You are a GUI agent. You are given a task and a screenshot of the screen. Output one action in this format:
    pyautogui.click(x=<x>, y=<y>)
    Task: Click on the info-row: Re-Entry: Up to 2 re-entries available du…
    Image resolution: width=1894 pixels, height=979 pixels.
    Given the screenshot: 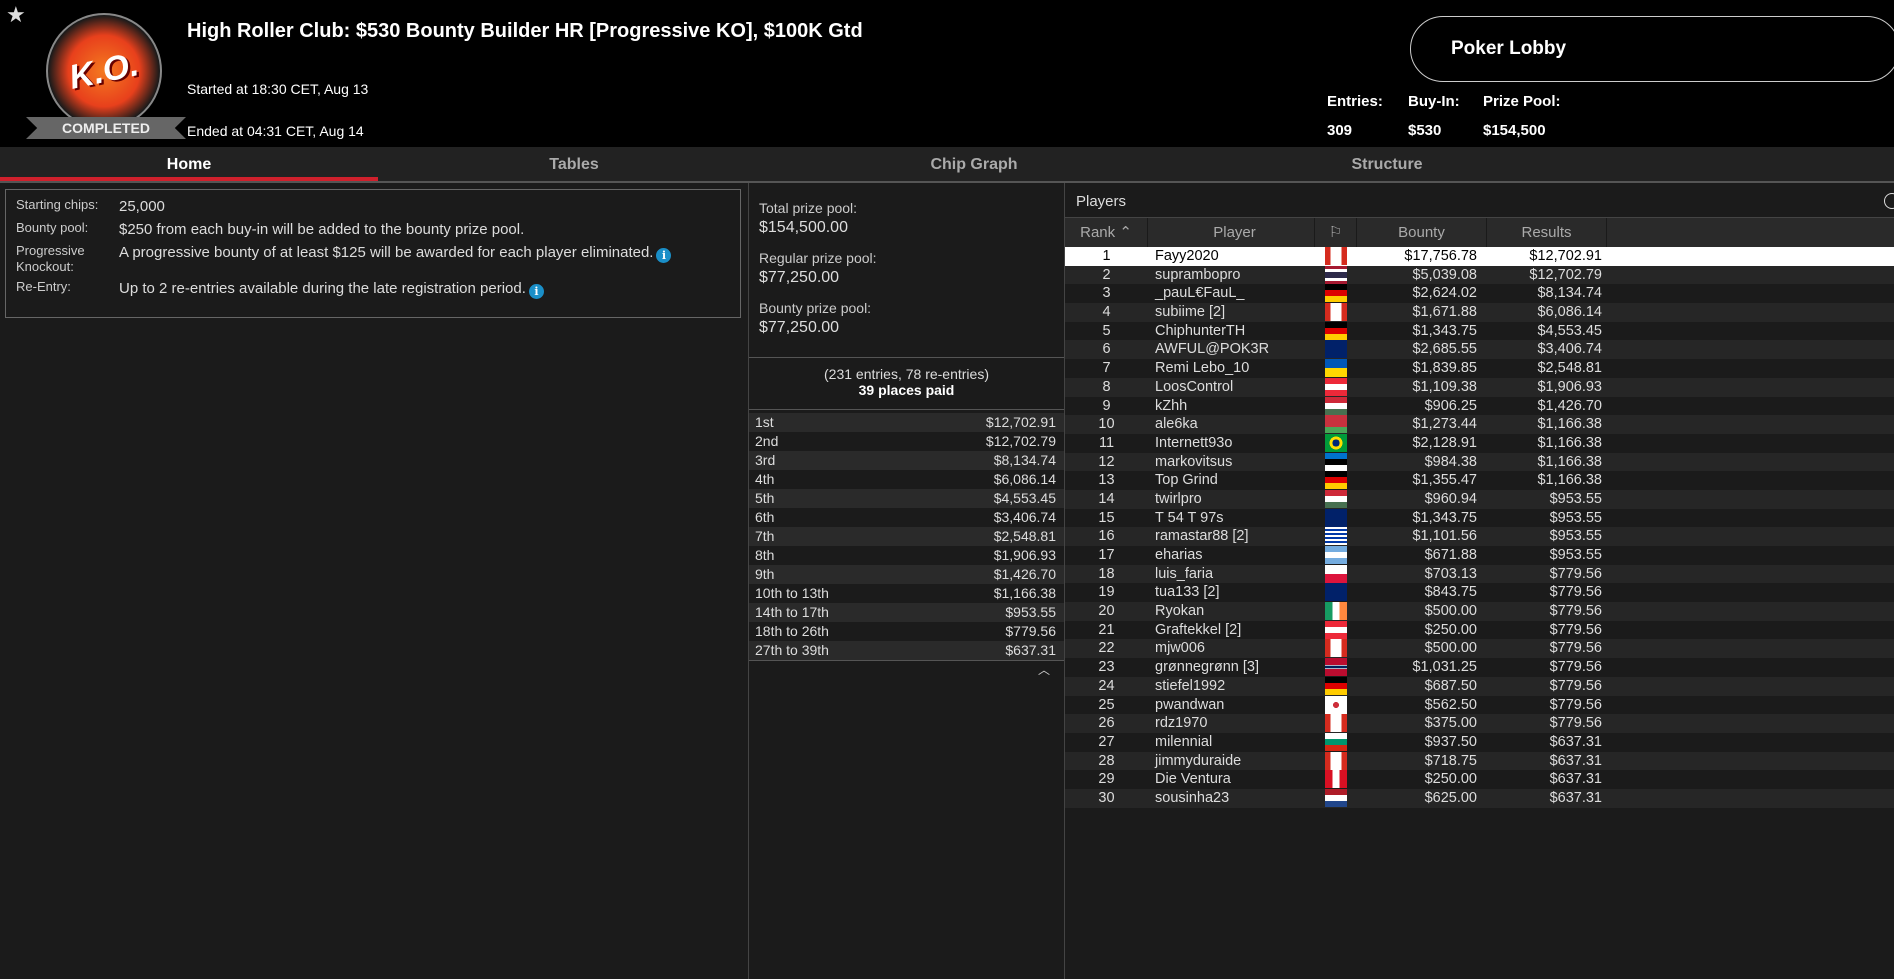 What is the action you would take?
    pyautogui.click(x=373, y=289)
    